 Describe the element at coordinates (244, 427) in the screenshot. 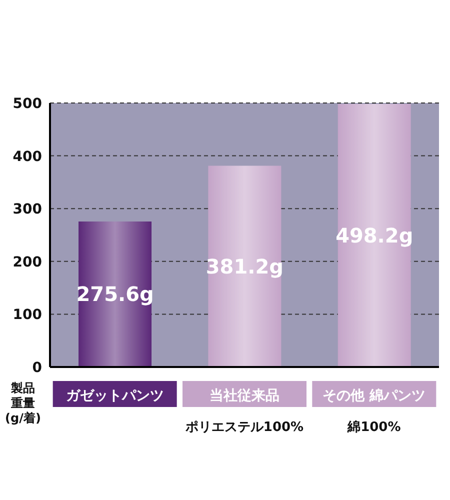

I see `text: ポリエステル100%` at that location.